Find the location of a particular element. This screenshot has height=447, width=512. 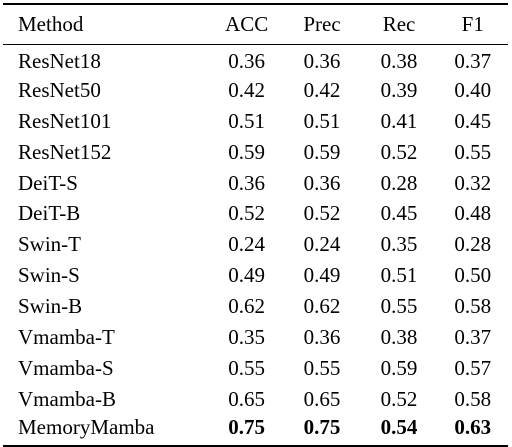

acc-cell: 0.35 is located at coordinates (247, 336).